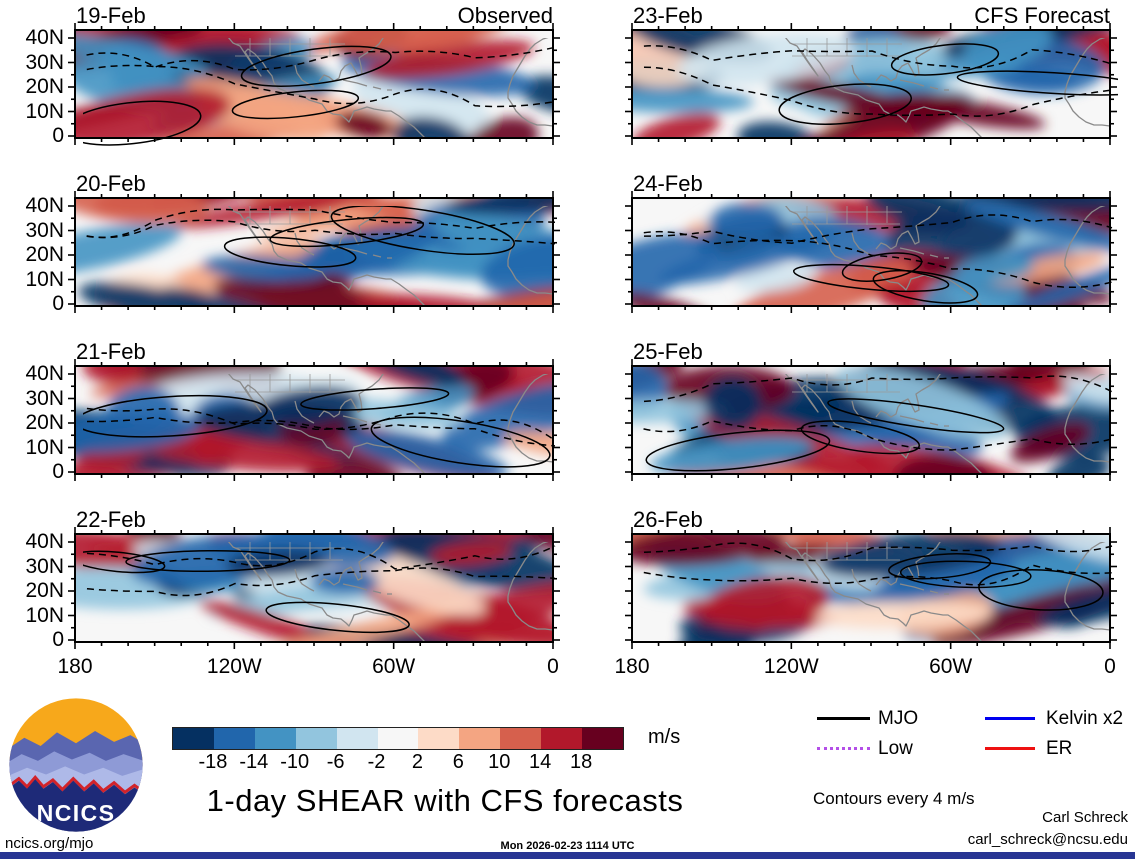 The image size is (1135, 859). I want to click on colorbar-tick-label: -2, so click(376, 762).